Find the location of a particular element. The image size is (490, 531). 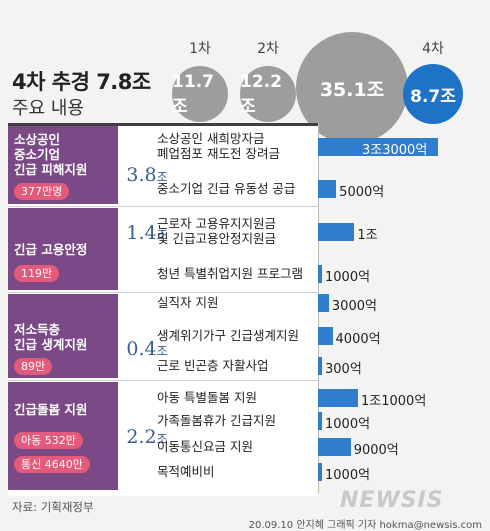

bar-item-label-line: 실직자 지원 is located at coordinates (188, 302).